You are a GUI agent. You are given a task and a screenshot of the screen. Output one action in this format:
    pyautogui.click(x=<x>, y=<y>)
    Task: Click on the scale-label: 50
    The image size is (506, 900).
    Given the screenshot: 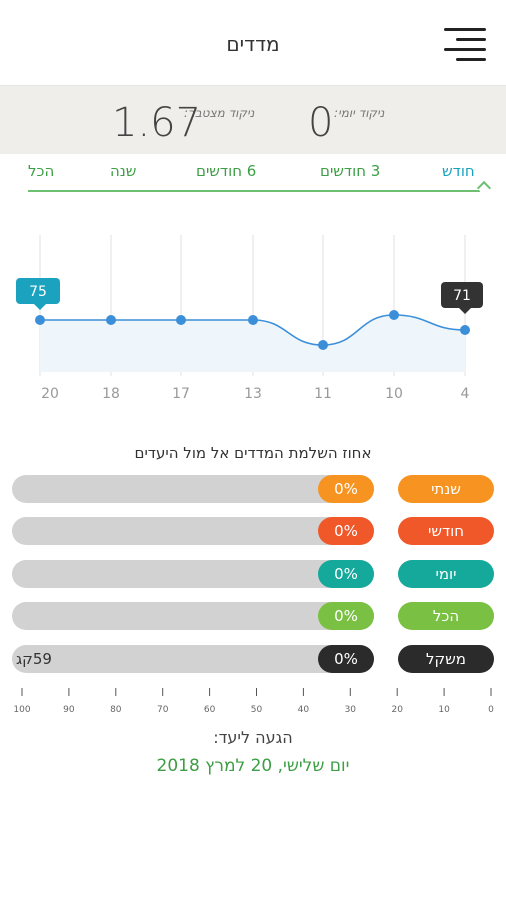 What is the action you would take?
    pyautogui.click(x=257, y=710)
    